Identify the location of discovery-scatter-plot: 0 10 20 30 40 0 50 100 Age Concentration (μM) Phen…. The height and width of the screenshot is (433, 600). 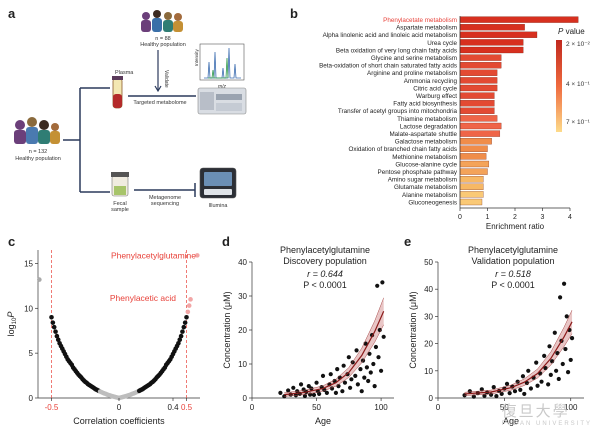
(308, 335).